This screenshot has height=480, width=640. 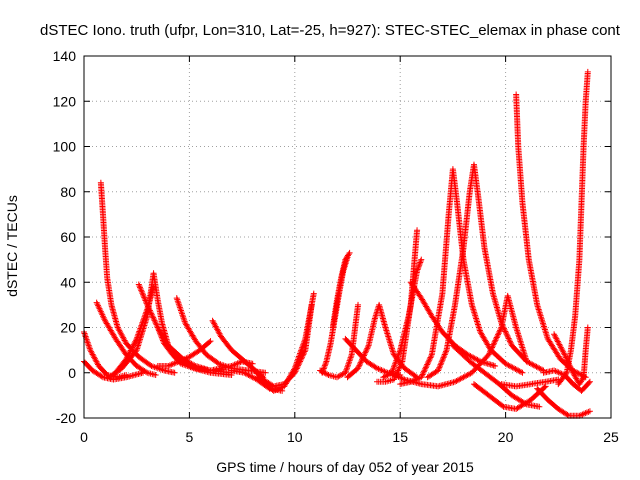 What do you see at coordinates (611, 437) in the screenshot?
I see `x-tick-label: 25` at bounding box center [611, 437].